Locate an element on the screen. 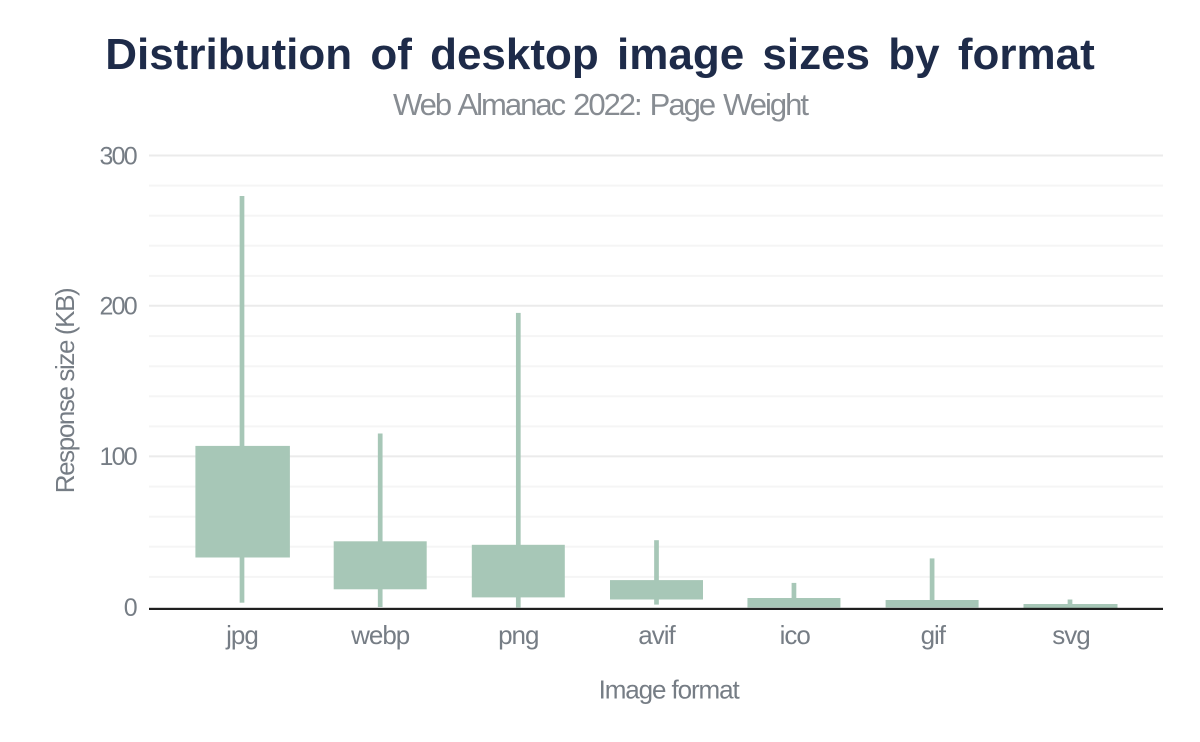 The width and height of the screenshot is (1200, 742). svg-text: gif is located at coordinates (934, 635).